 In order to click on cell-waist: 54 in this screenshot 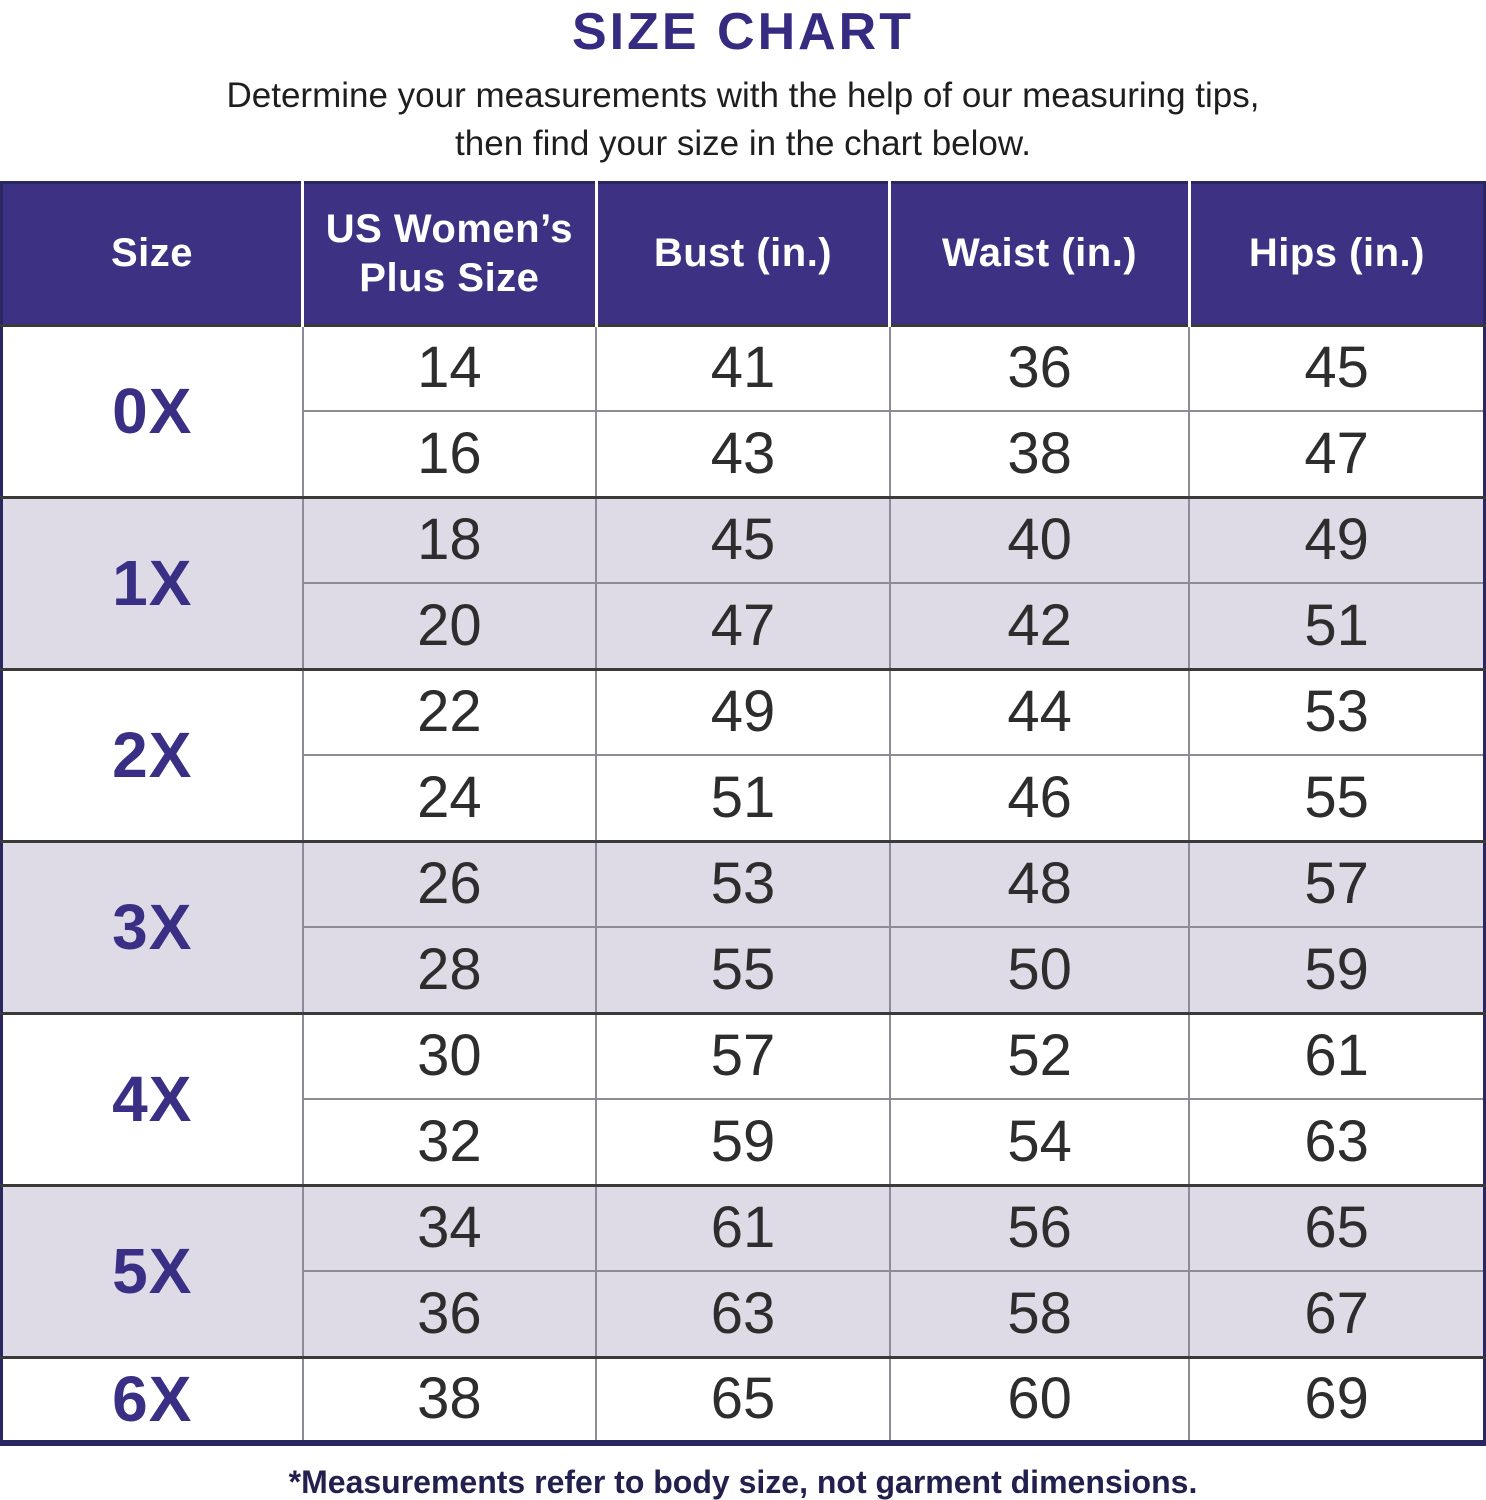, I will do `click(1039, 1142)`.